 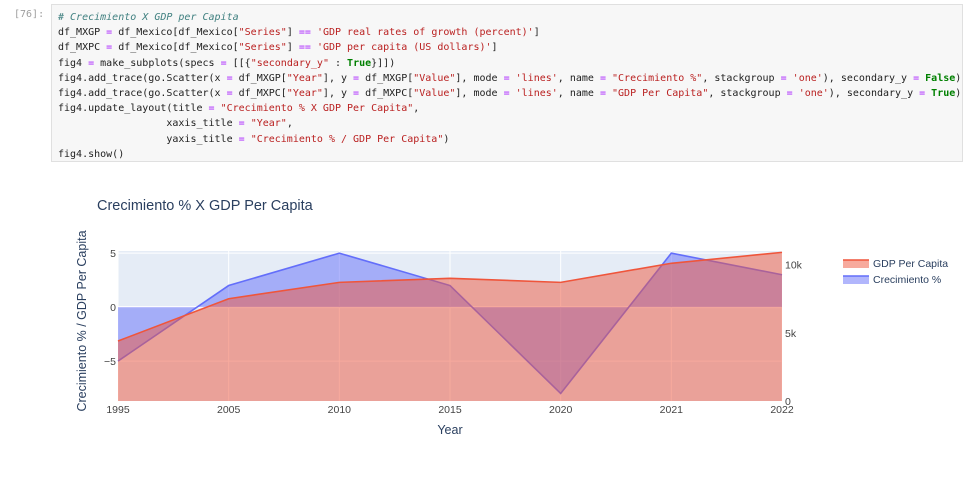 I want to click on y-left-tick-label: 5, so click(x=113, y=254).